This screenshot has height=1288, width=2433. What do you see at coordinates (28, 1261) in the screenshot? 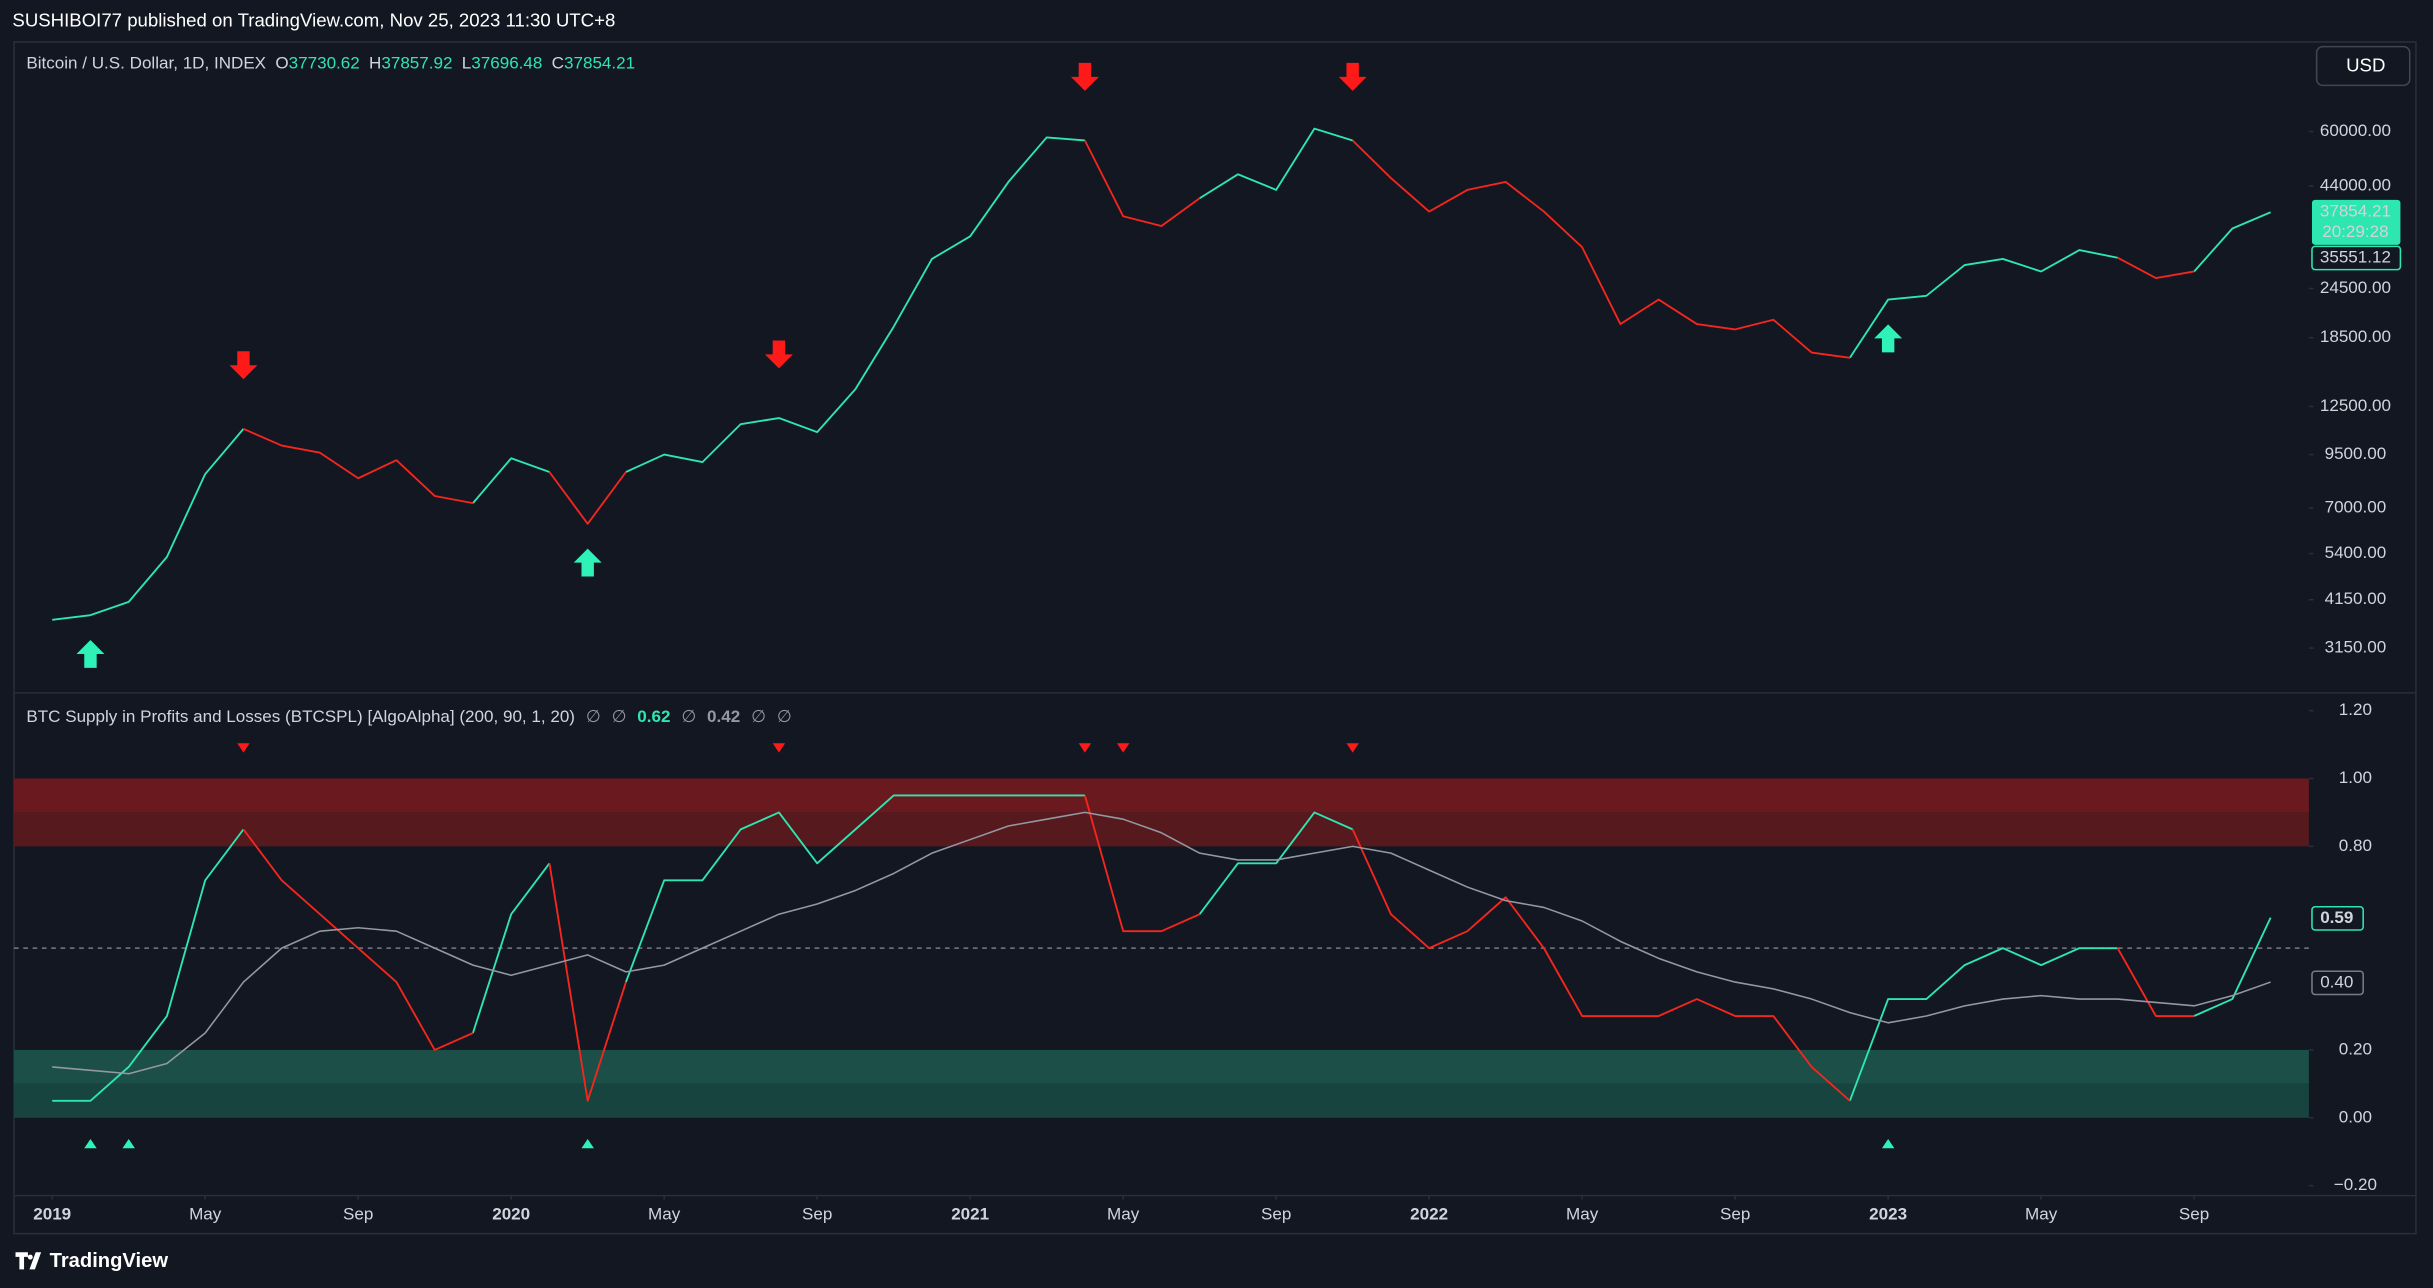
I see `footer-logo` at bounding box center [28, 1261].